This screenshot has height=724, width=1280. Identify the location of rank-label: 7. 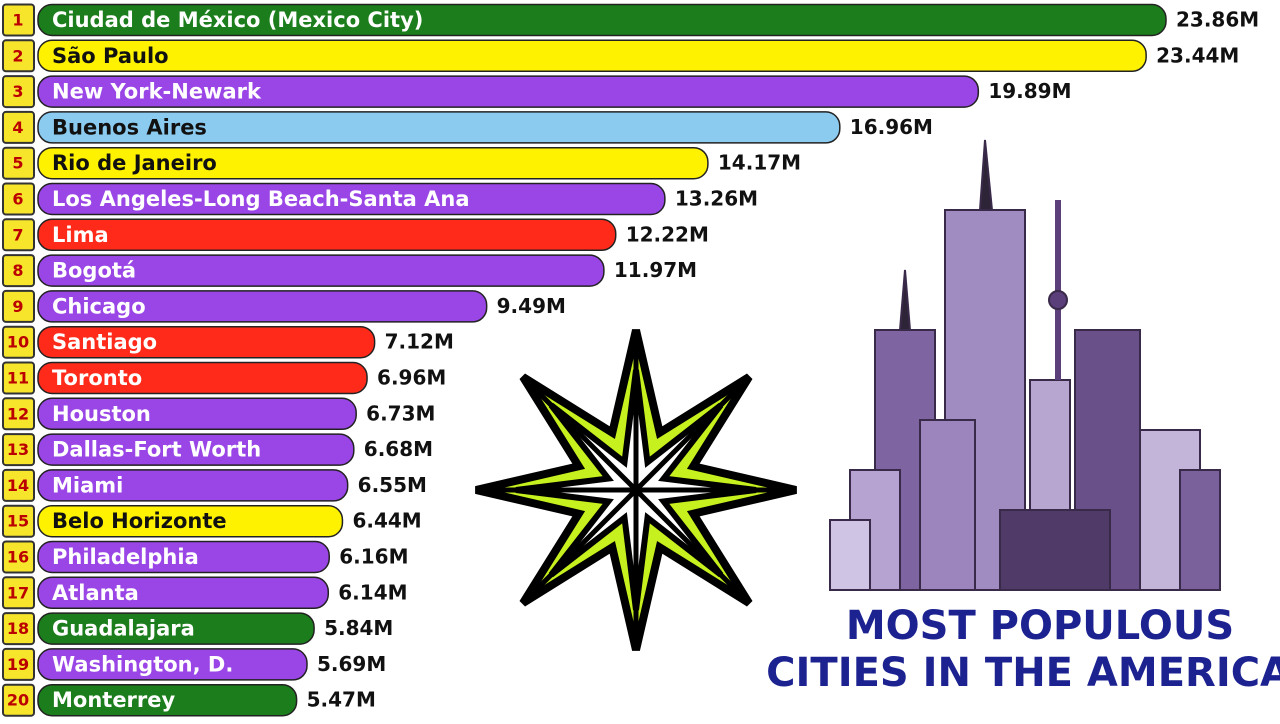
(17, 234).